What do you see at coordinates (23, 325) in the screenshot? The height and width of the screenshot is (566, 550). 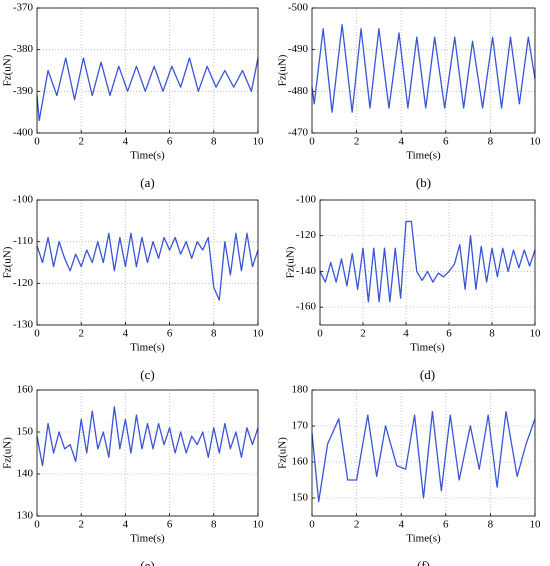 I see `y-tick-label: -130` at bounding box center [23, 325].